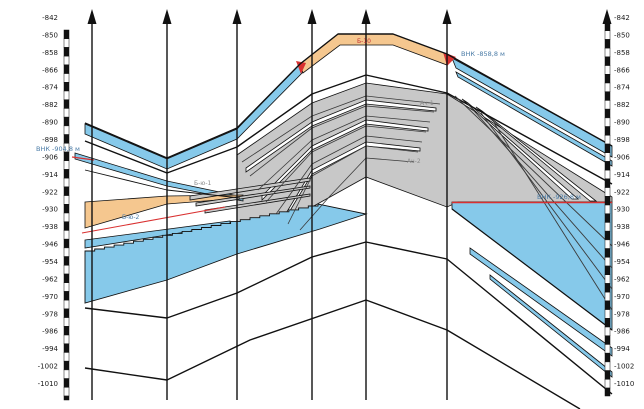  I want to click on bed-label-gray-2: Ач-2, so click(414, 161).